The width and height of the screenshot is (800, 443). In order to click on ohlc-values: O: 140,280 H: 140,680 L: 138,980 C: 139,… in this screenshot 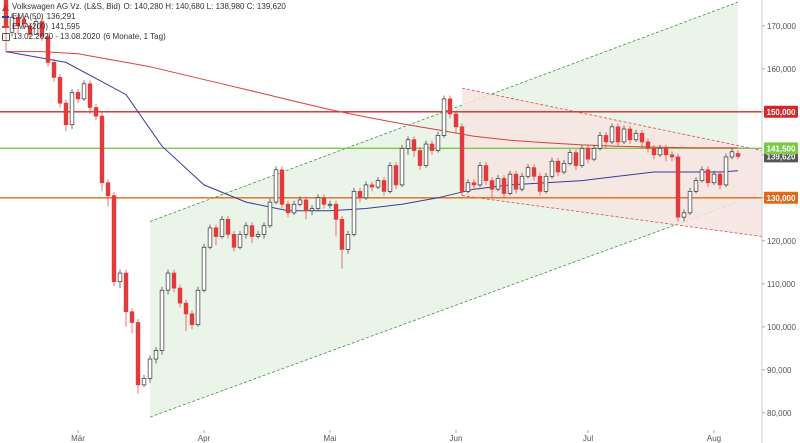, I will do `click(204, 6)`.